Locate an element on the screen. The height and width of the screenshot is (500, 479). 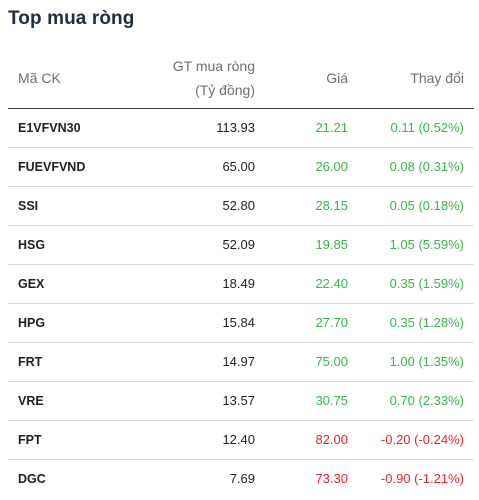
table-row: VRE 13.57 30.75 0.70 (2.33%) is located at coordinates (241, 401).